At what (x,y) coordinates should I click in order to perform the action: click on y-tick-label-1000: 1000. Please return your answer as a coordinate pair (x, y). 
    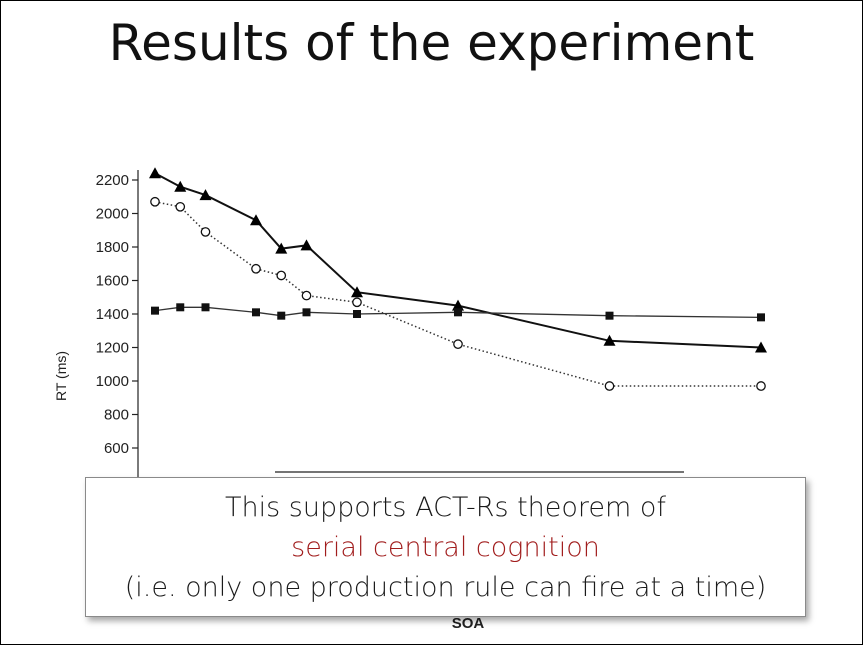
    Looking at the image, I should click on (112, 381).